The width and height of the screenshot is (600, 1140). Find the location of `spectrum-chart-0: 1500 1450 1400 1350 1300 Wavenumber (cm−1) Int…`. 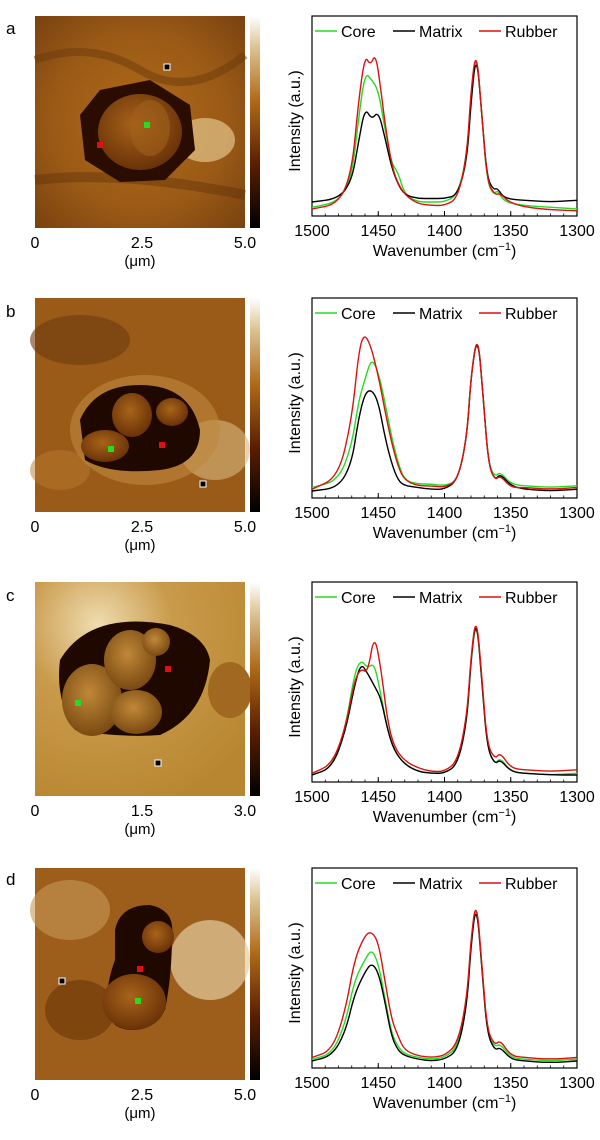

spectrum-chart-0: 1500 1450 1400 1350 1300 Wavenumber (cm−1) Int… is located at coordinates (441, 137).